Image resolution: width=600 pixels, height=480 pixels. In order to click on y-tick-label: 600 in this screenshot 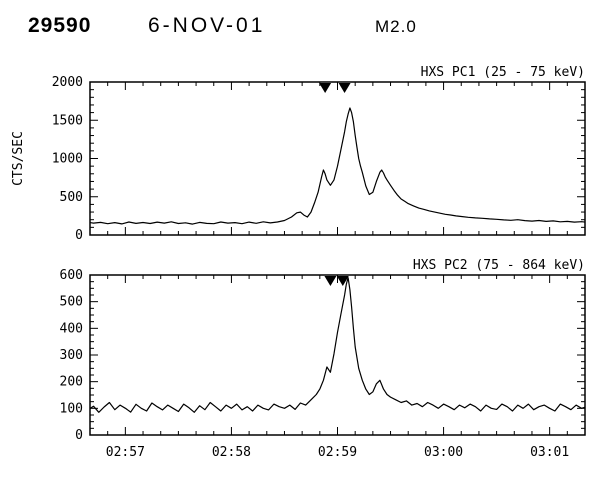, I will do `click(71, 275)`.